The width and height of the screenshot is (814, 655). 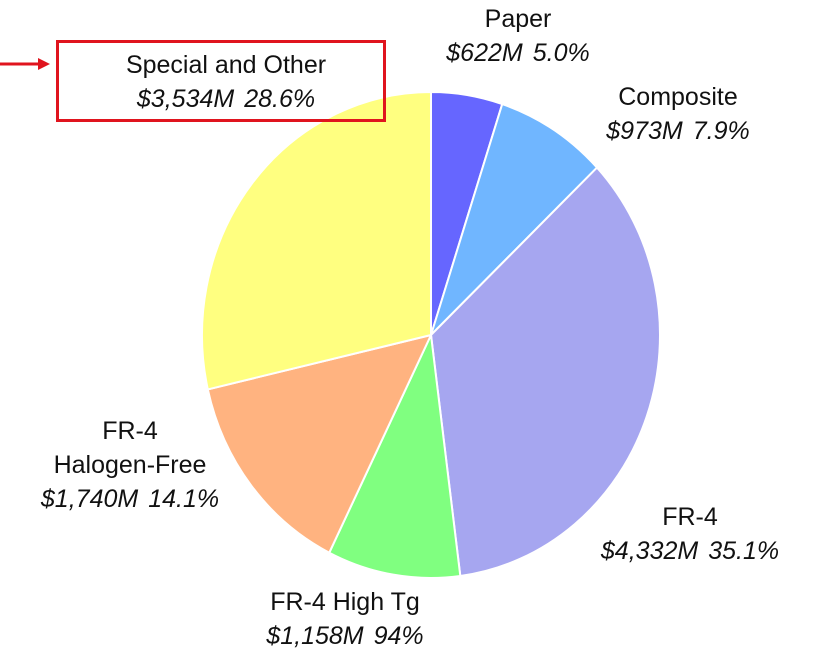 I want to click on category-label: Special and Other, so click(x=226, y=65).